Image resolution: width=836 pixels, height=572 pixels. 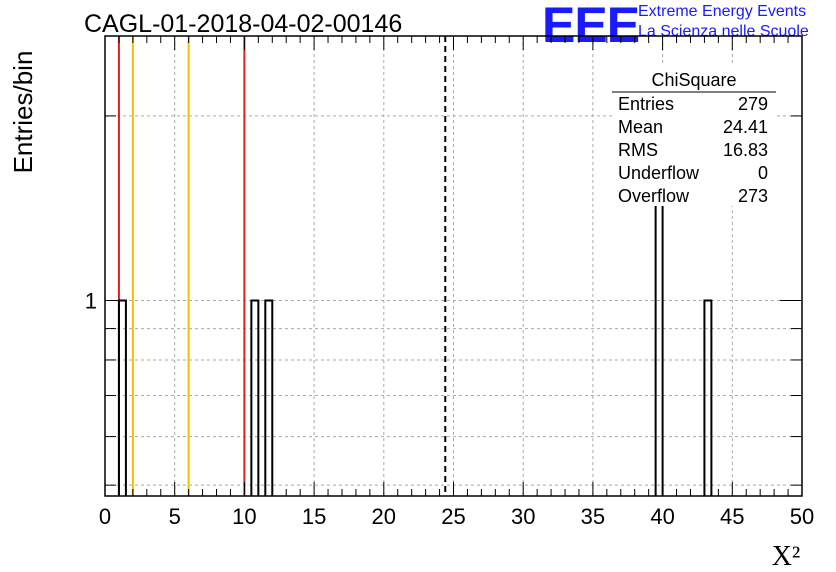 What do you see at coordinates (453, 516) in the screenshot?
I see `x-tick-label: 25` at bounding box center [453, 516].